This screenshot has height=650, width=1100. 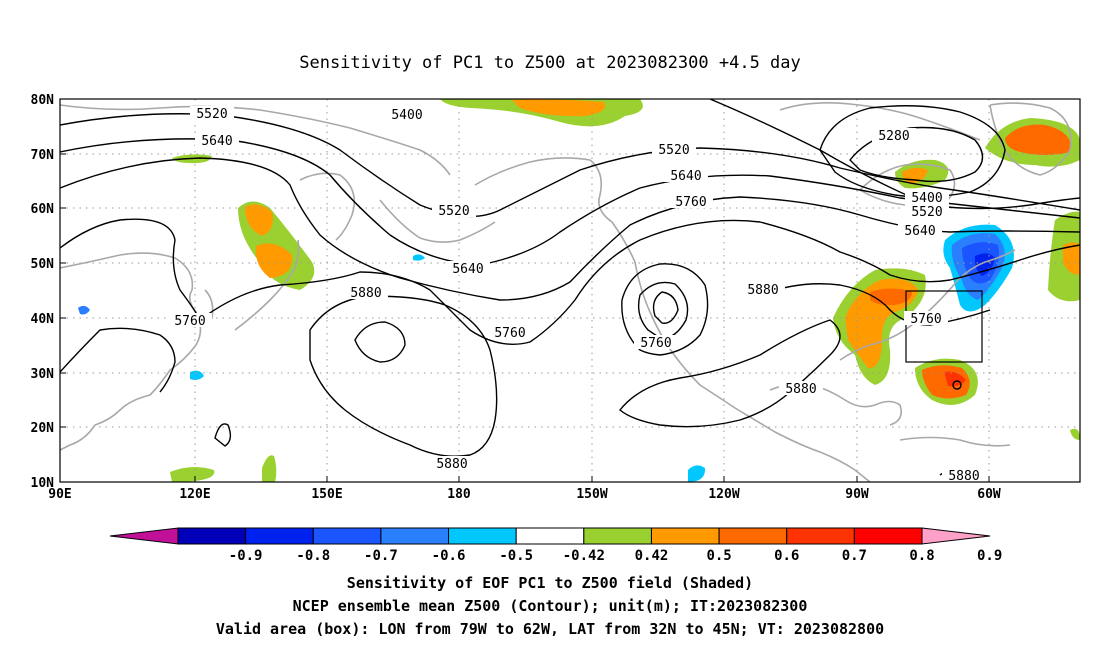 I want to click on coast-na-east, so click(x=927, y=305).